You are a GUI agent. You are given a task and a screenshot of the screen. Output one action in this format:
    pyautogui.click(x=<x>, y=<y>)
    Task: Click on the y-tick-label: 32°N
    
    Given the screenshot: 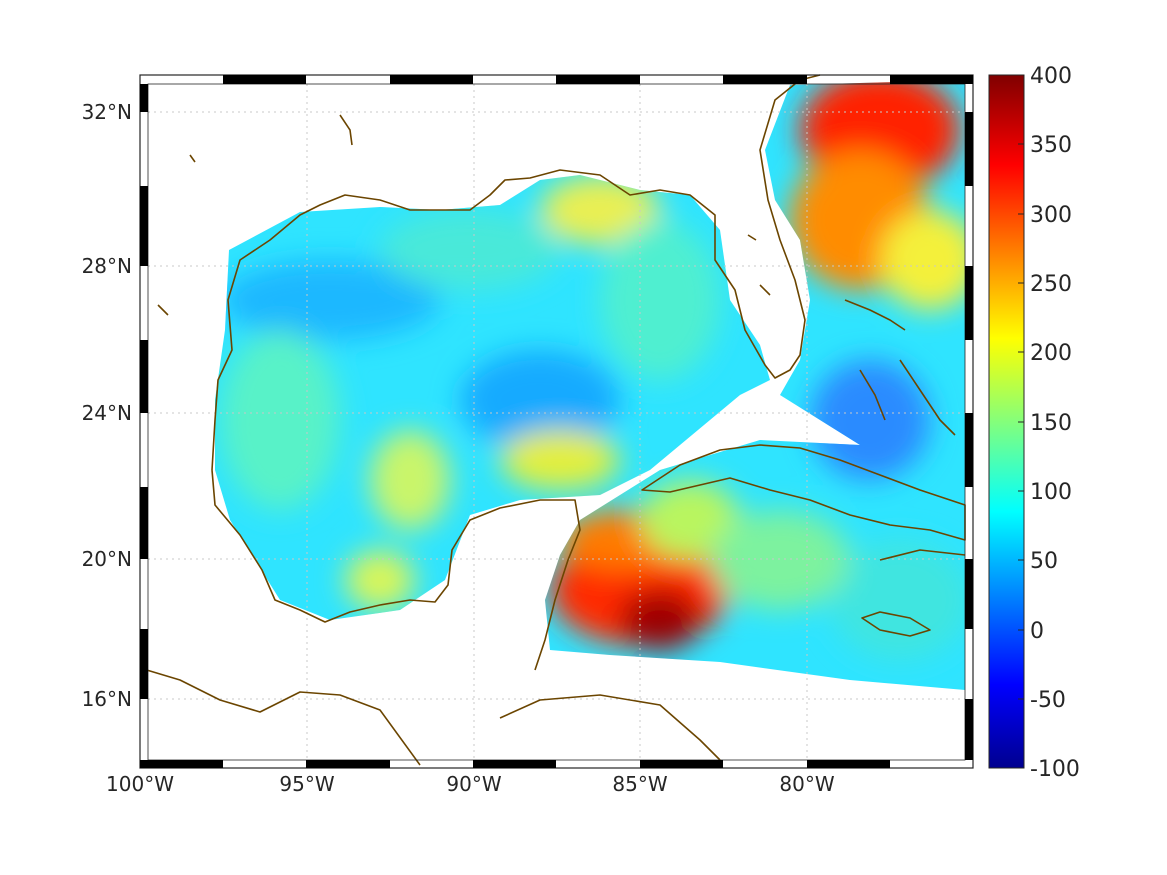 What is the action you would take?
    pyautogui.click(x=107, y=112)
    